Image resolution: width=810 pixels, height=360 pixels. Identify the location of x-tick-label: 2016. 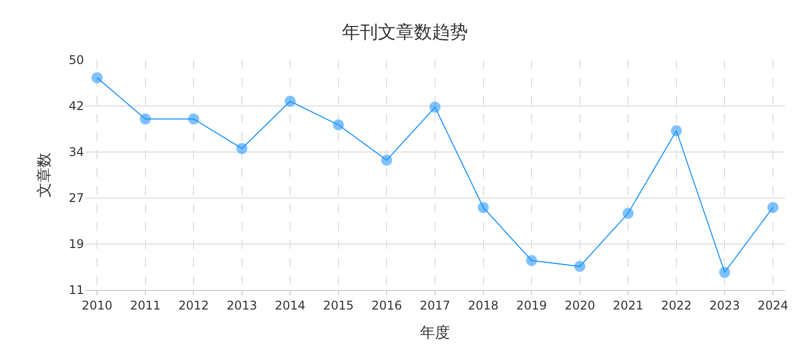
(386, 305).